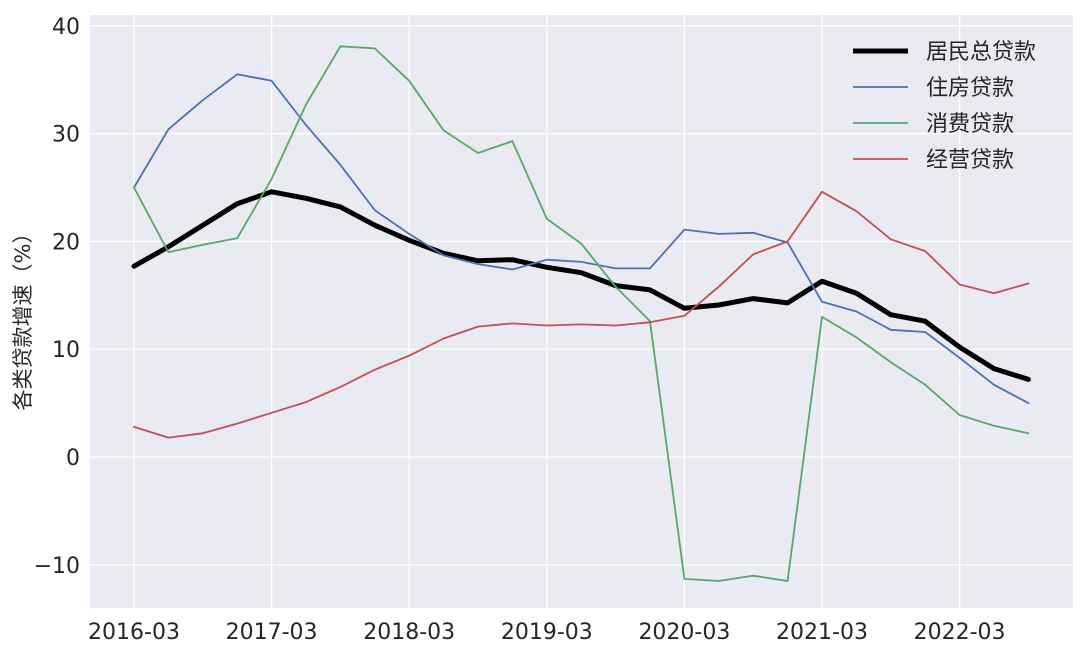 This screenshot has height=652, width=1080. Describe the element at coordinates (66, 350) in the screenshot. I see `y-tick-label: 10` at that location.